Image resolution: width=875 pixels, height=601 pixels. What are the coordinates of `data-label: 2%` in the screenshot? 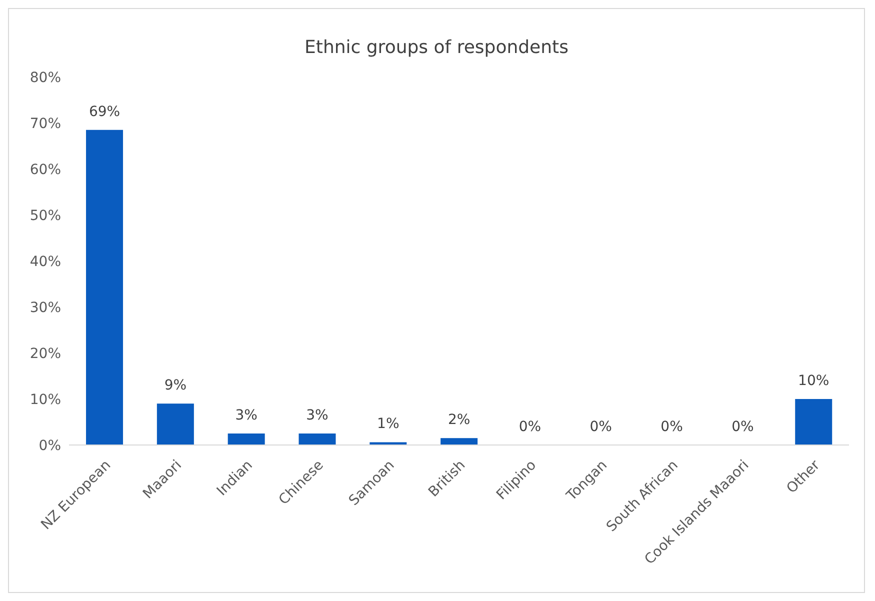 It's located at (459, 420).